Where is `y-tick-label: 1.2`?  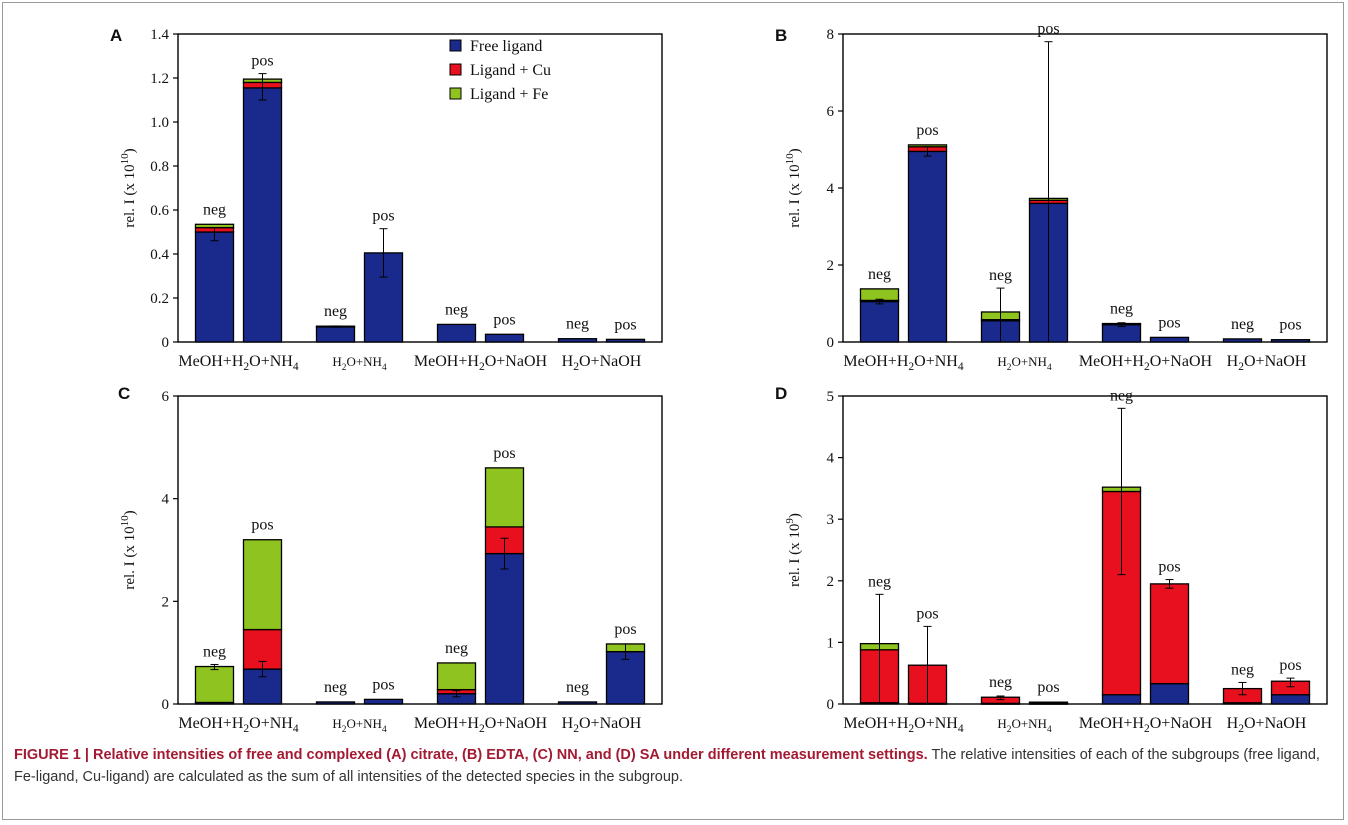 y-tick-label: 1.2 is located at coordinates (159, 79).